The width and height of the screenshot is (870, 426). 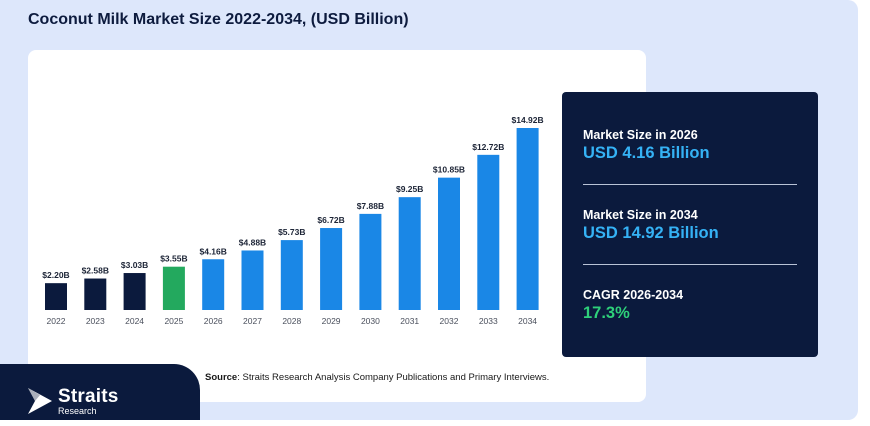 I want to click on bar-2028, so click(x=291, y=275).